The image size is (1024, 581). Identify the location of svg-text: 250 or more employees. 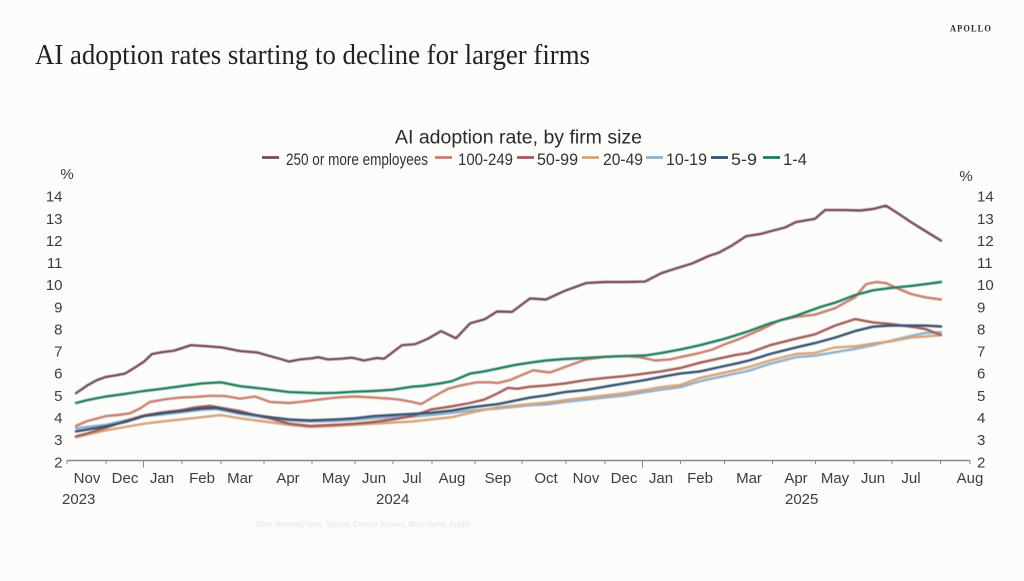
(357, 159).